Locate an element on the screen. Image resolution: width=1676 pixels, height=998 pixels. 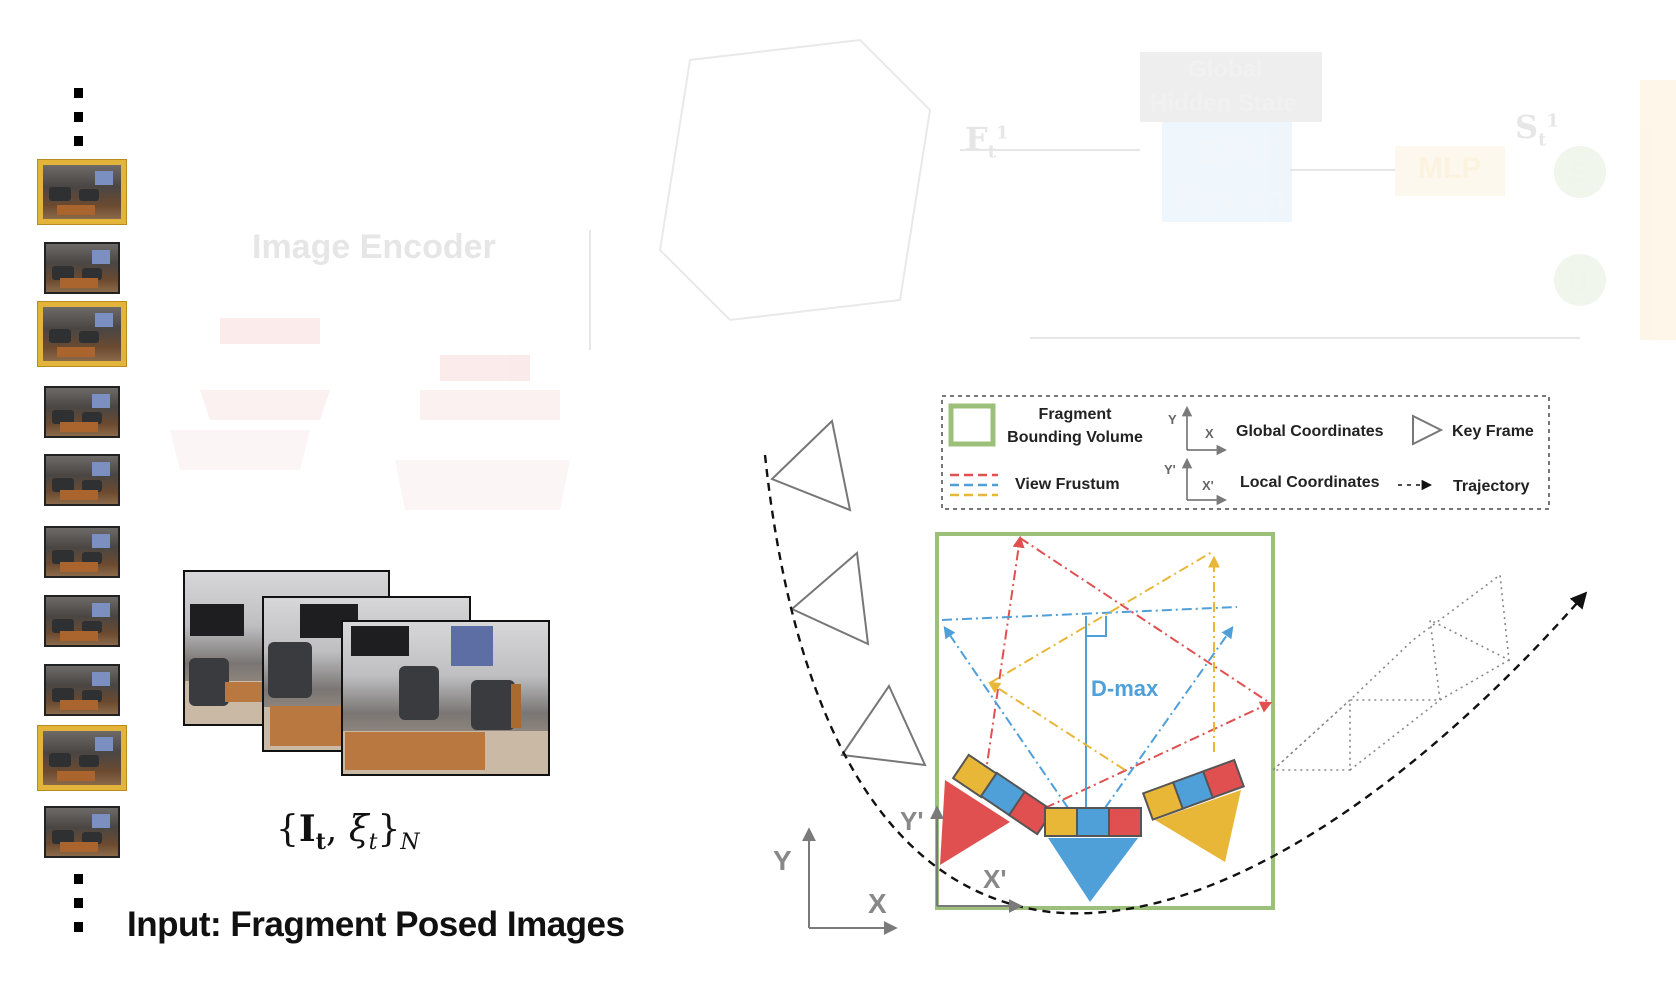
photo-chair is located at coordinates (419, 693).